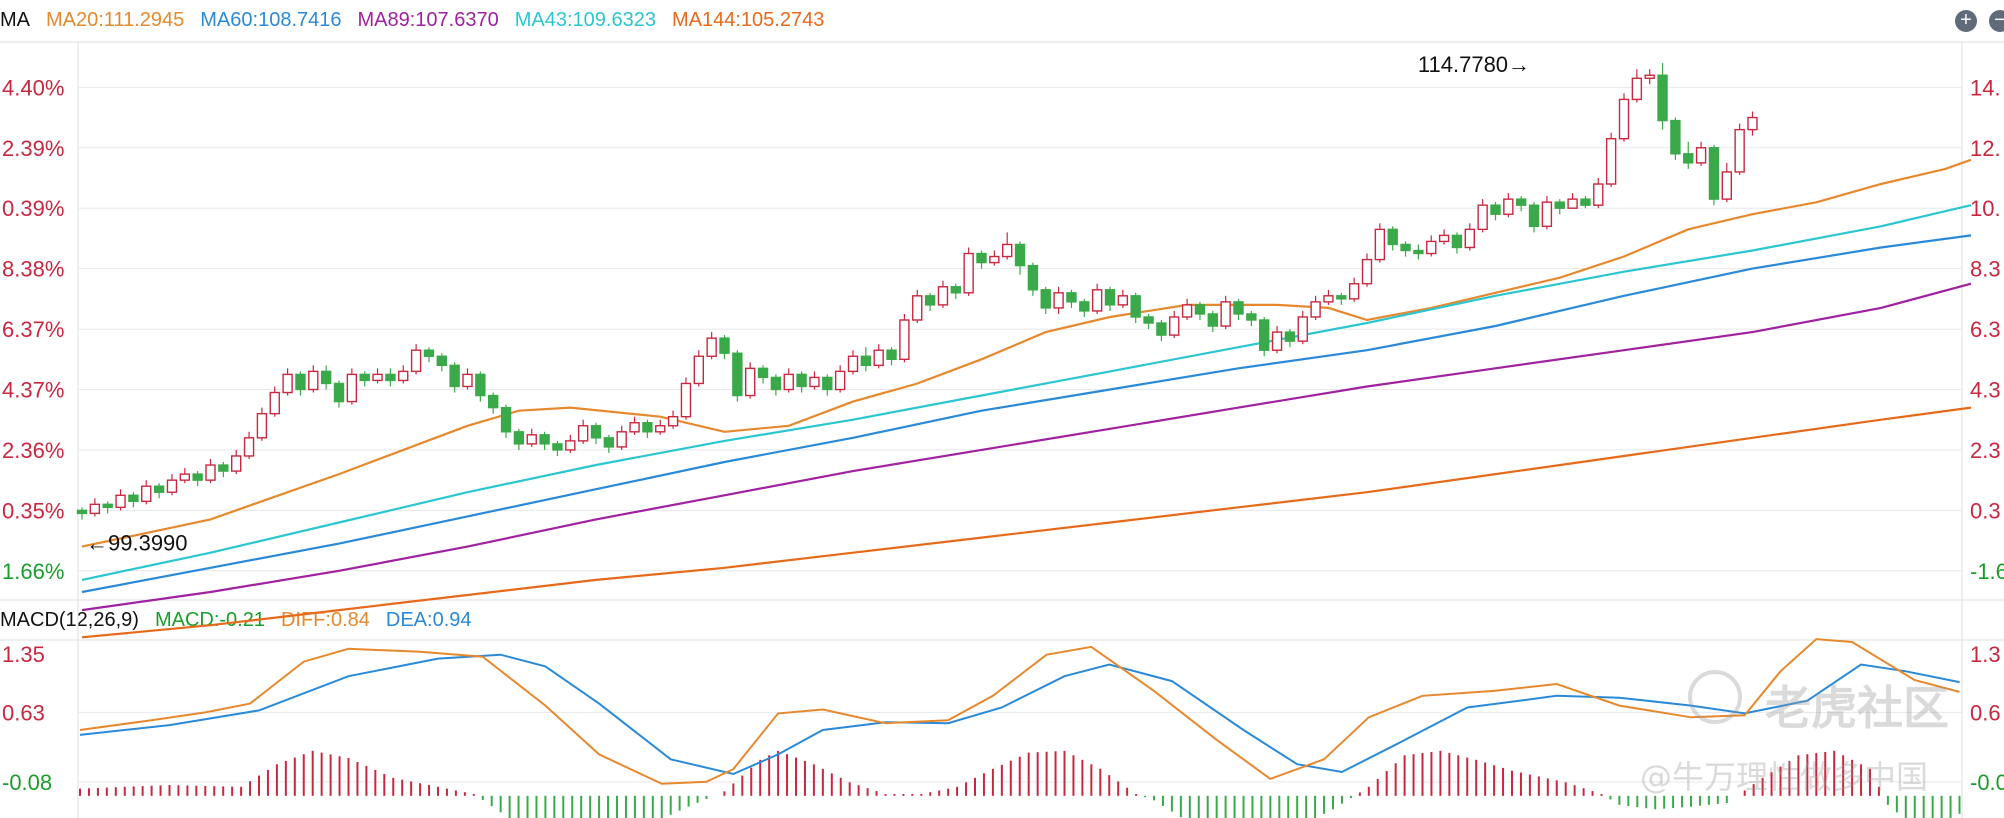 Image resolution: width=2004 pixels, height=818 pixels. I want to click on macd-legend-dea: DEA:0.94, so click(428, 619).